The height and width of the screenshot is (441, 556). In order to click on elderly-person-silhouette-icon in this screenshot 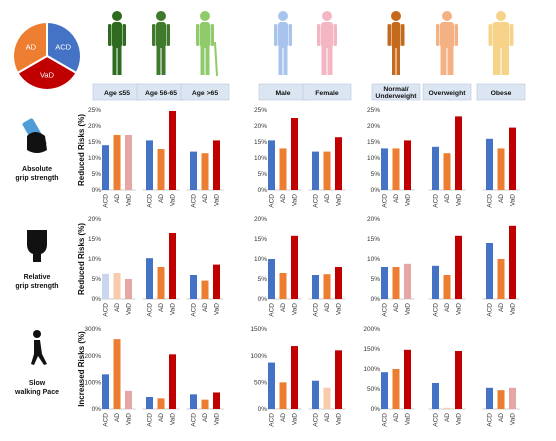, I will do `click(207, 44)`.